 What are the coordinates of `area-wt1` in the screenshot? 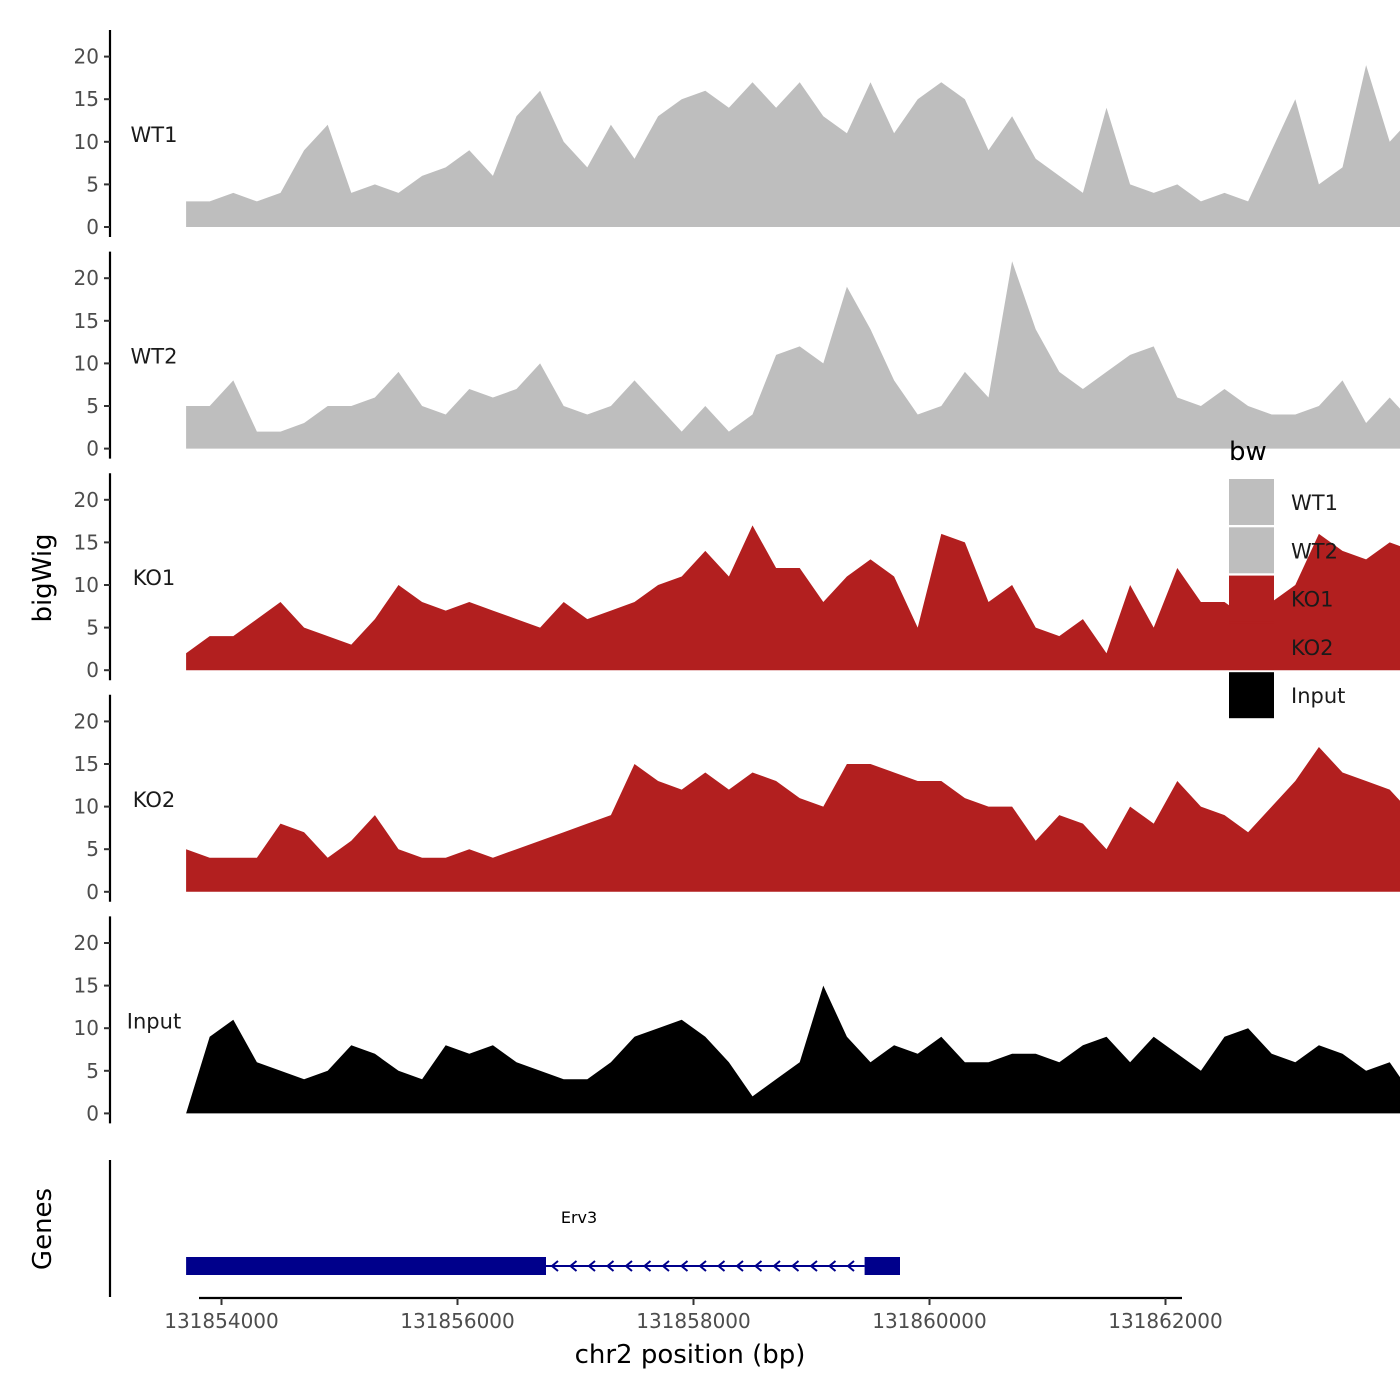 It's located at (793, 146).